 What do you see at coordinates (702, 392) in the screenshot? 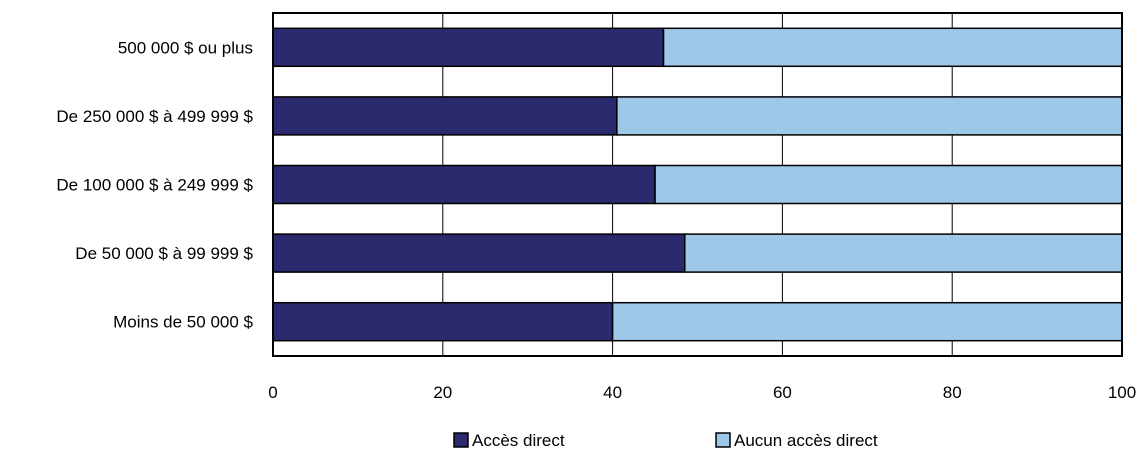
I see `x-axis-tick-labels: 0 20 40 60 80 100` at bounding box center [702, 392].